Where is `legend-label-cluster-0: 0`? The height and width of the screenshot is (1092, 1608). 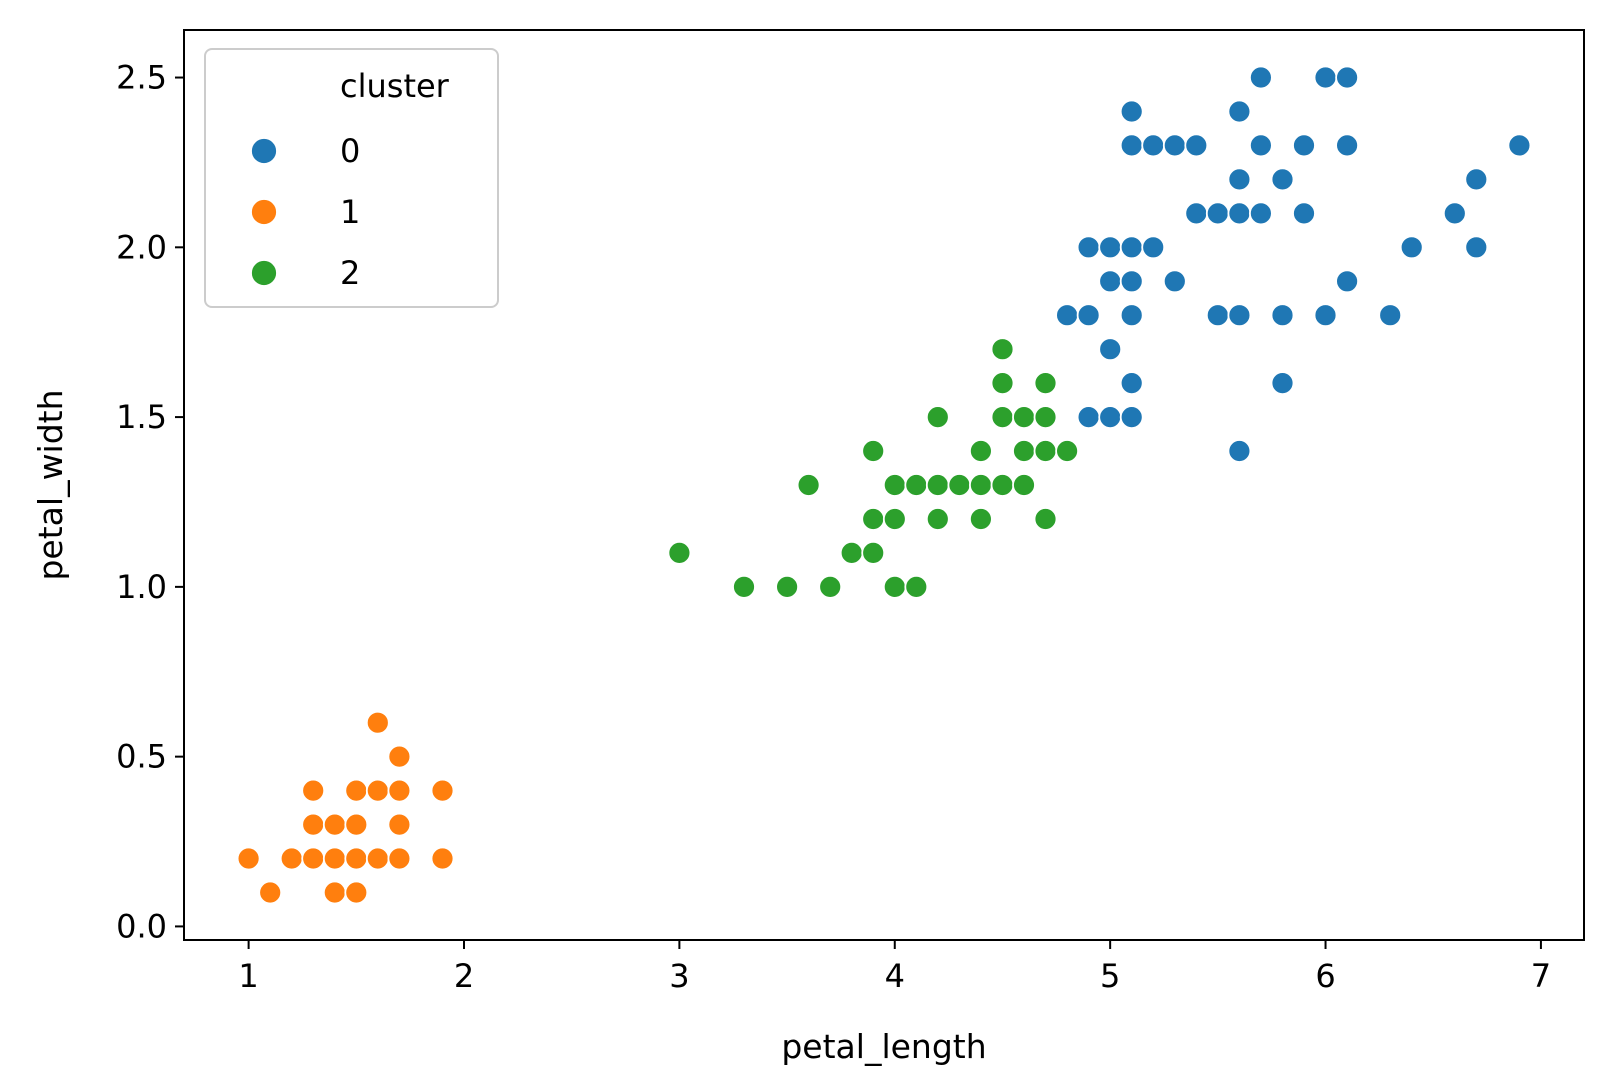 legend-label-cluster-0: 0 is located at coordinates (350, 151).